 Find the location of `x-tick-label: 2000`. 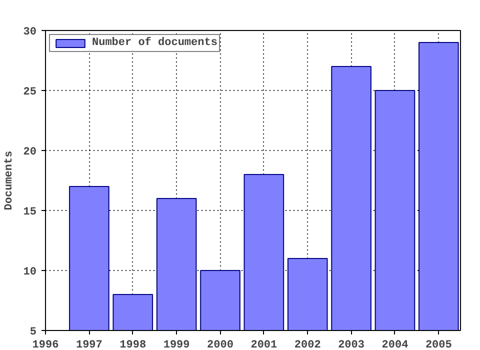

x-tick-label: 2000 is located at coordinates (220, 345).